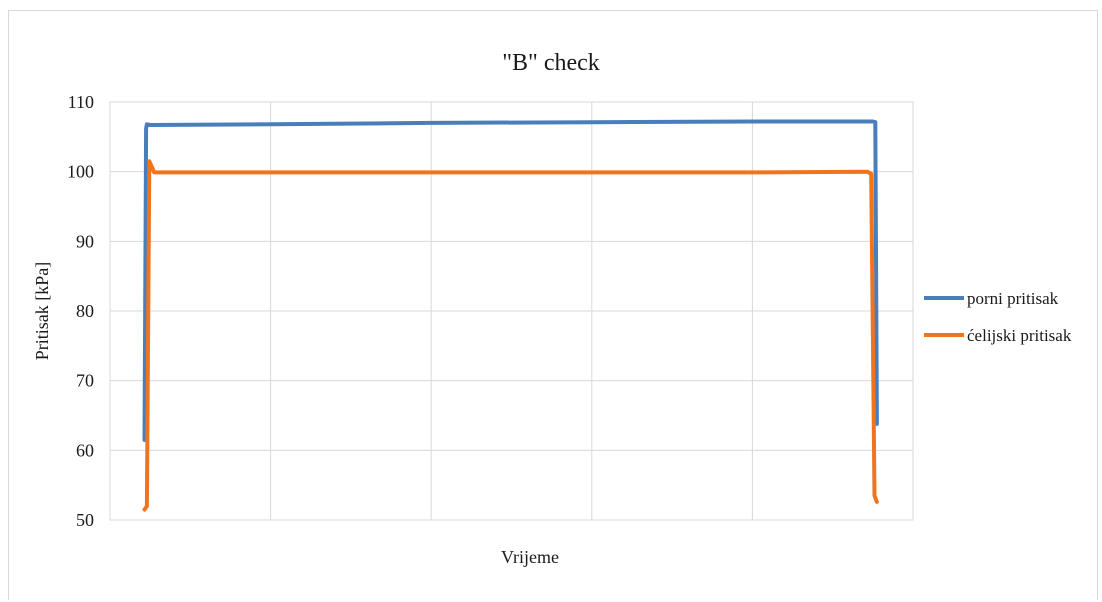  I want to click on y-tick-label: 90, so click(85, 241).